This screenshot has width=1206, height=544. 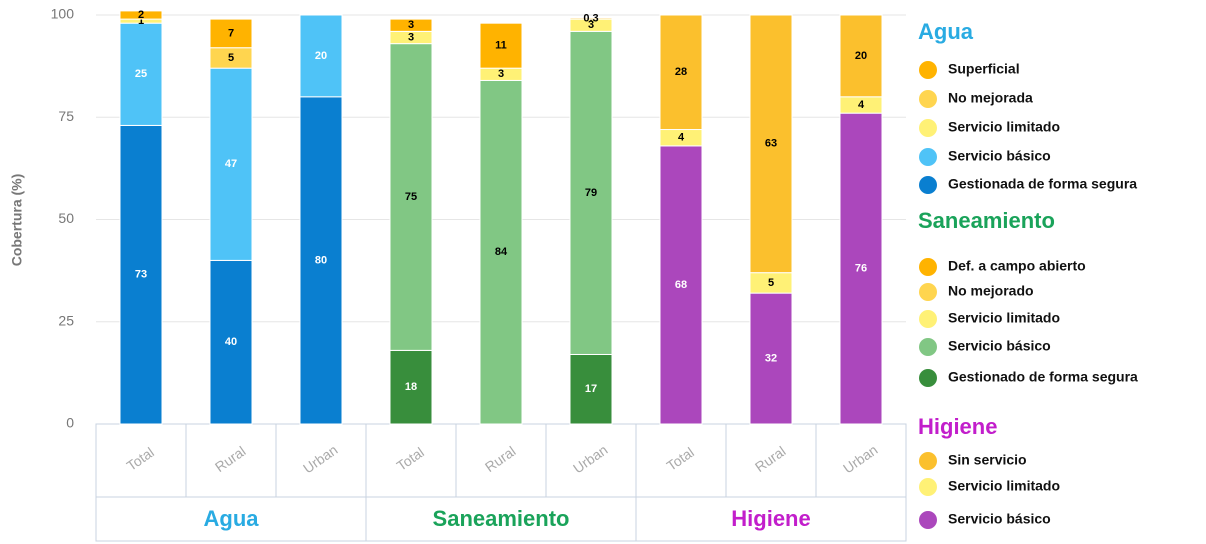 I want to click on y-tick-label: 50, so click(x=66, y=218).